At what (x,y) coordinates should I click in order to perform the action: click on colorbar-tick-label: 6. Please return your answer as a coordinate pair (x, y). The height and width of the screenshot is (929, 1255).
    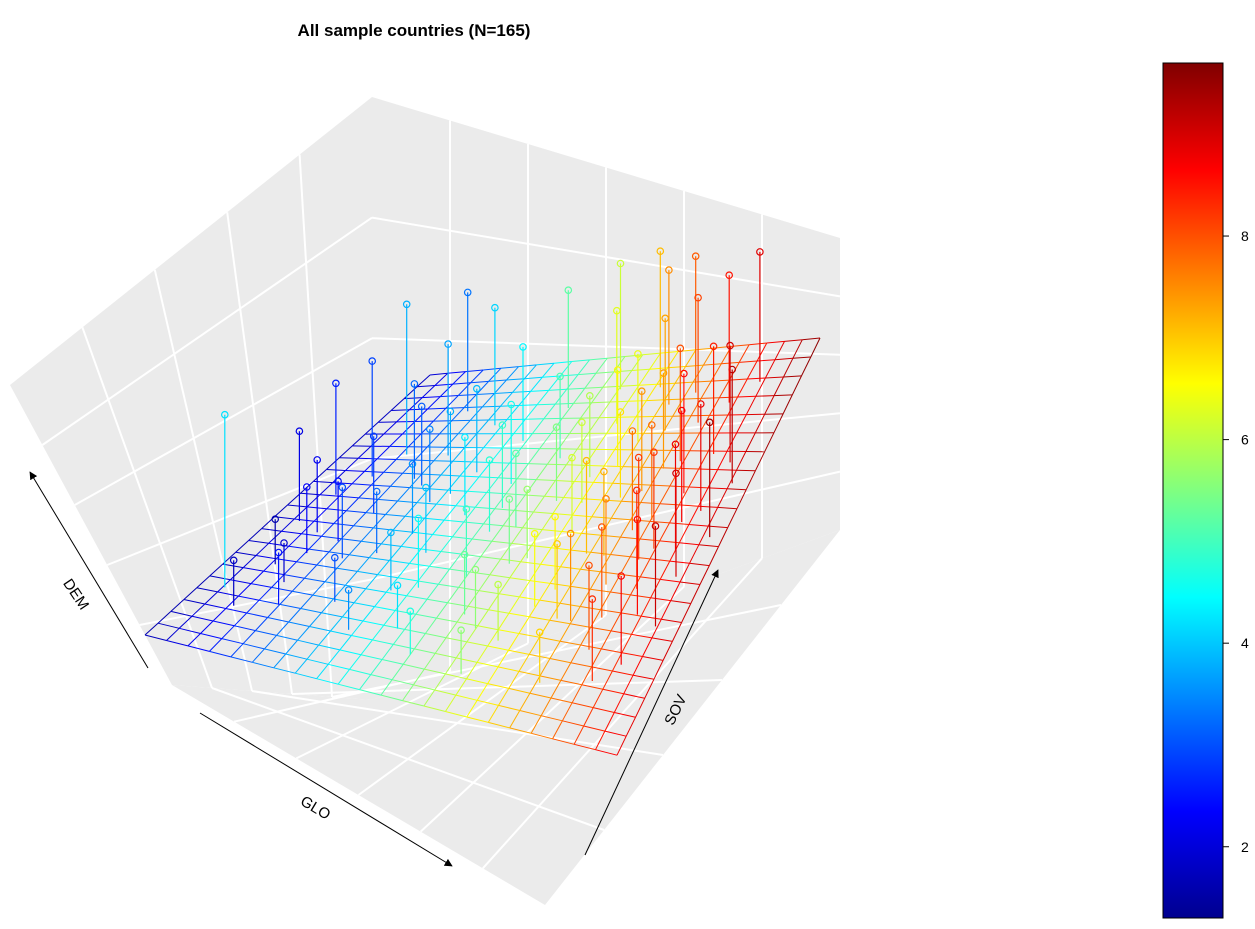
    Looking at the image, I should click on (1245, 440).